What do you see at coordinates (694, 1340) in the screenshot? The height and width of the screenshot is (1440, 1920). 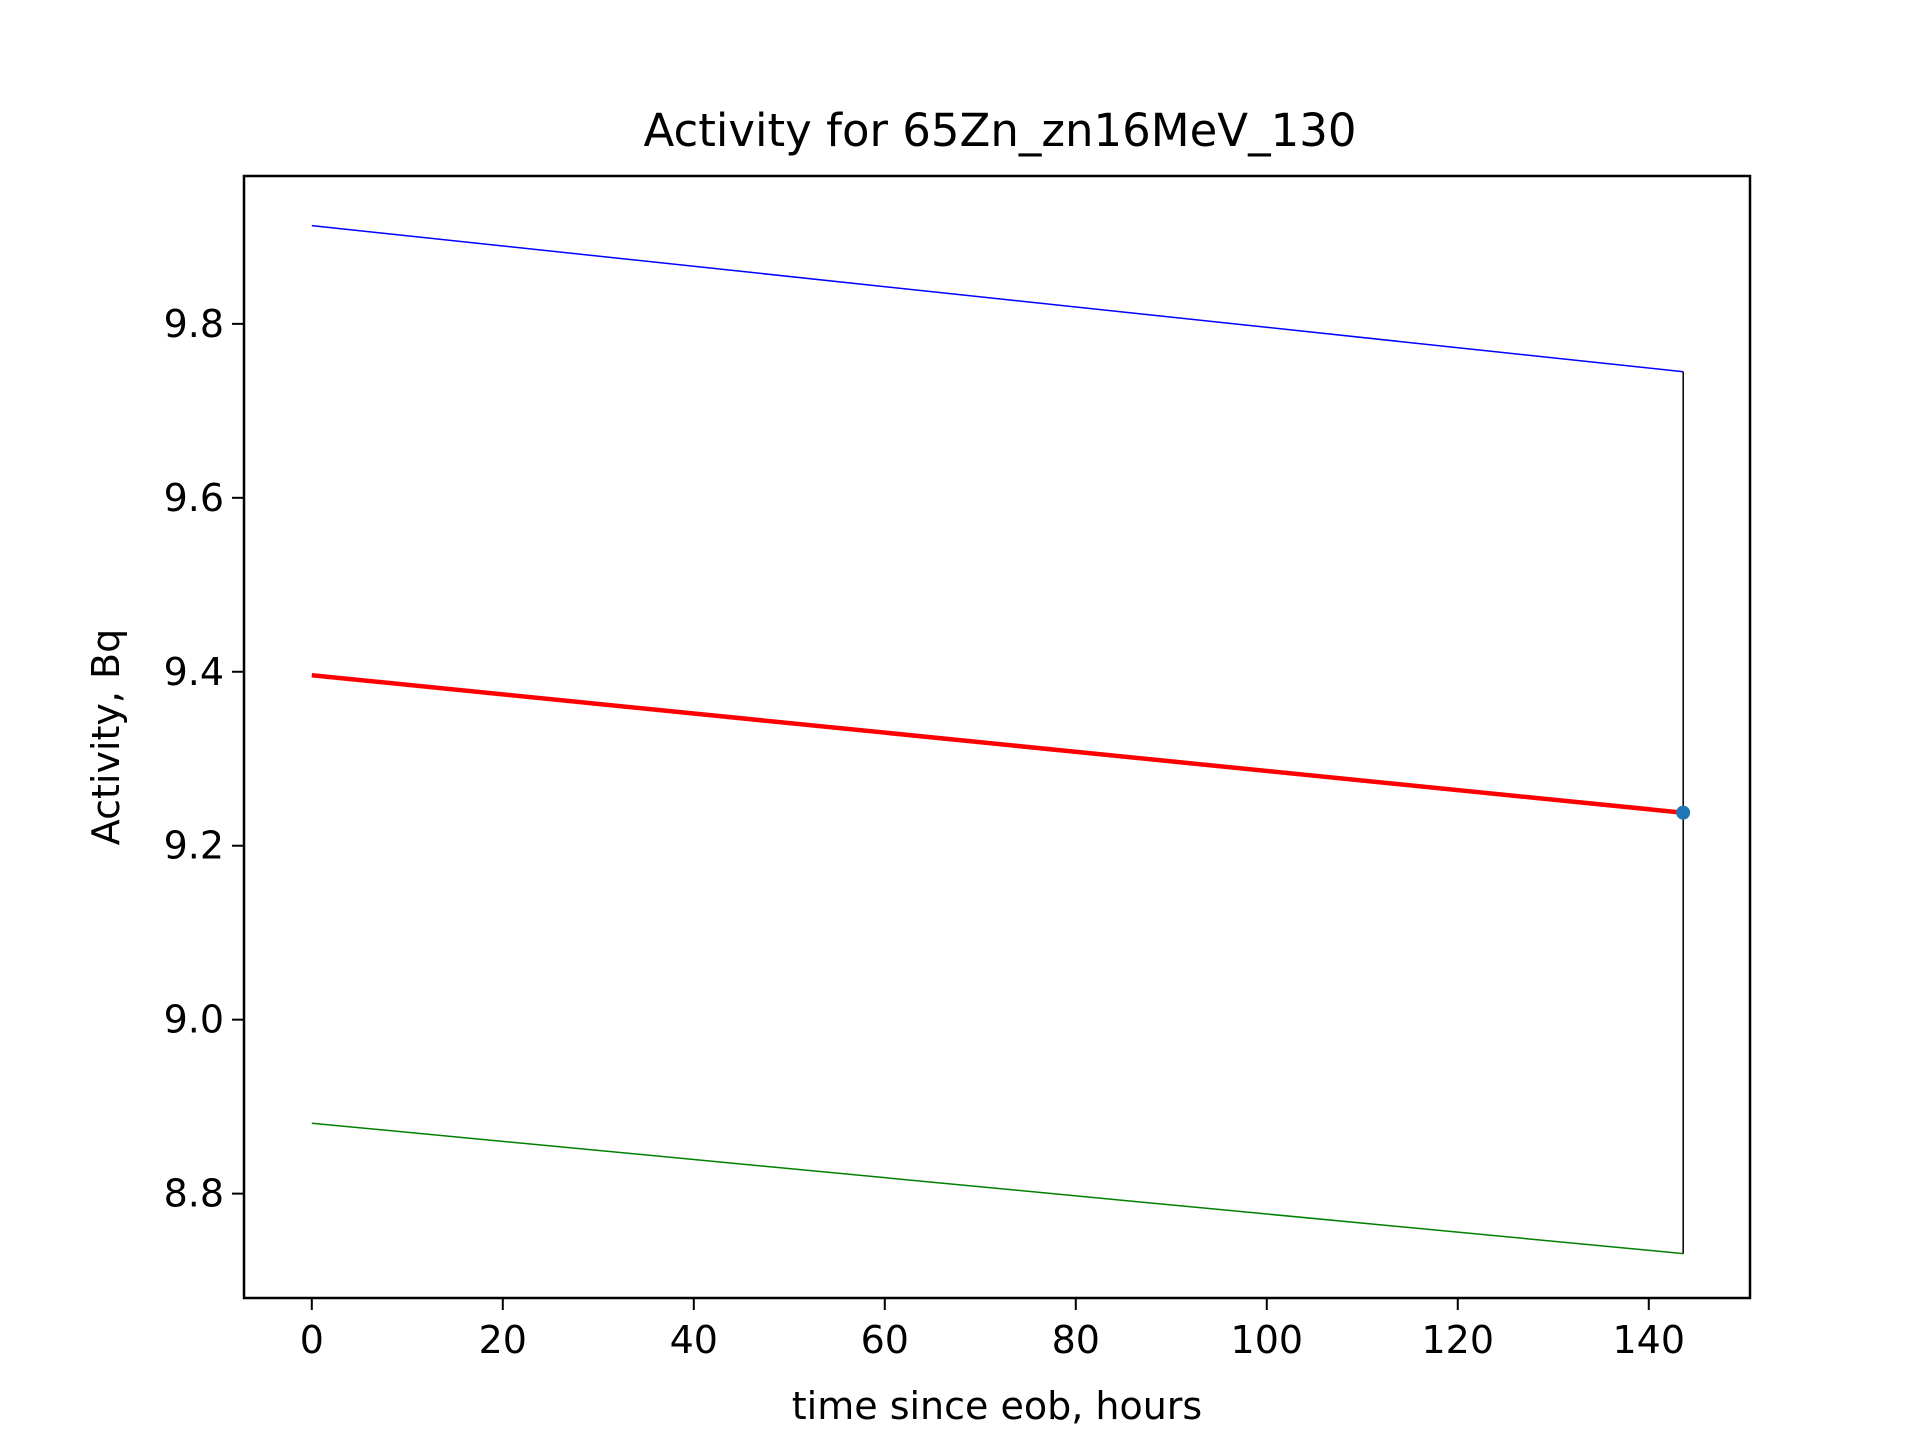 I see `x-tick-label: 40` at bounding box center [694, 1340].